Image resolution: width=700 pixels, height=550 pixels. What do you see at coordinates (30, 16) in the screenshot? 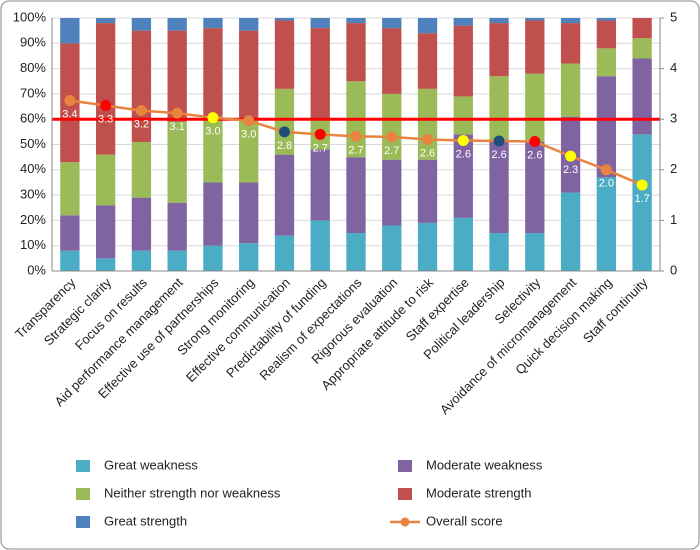
I see `y-tick-label: 100%` at bounding box center [30, 16].